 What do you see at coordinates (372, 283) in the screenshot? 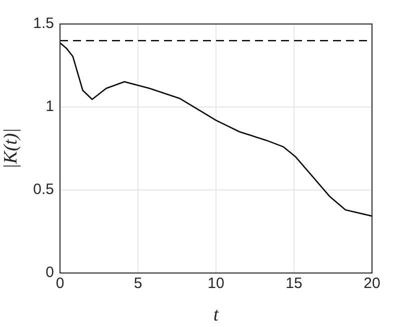
I see `x-tick-label: 20` at bounding box center [372, 283].